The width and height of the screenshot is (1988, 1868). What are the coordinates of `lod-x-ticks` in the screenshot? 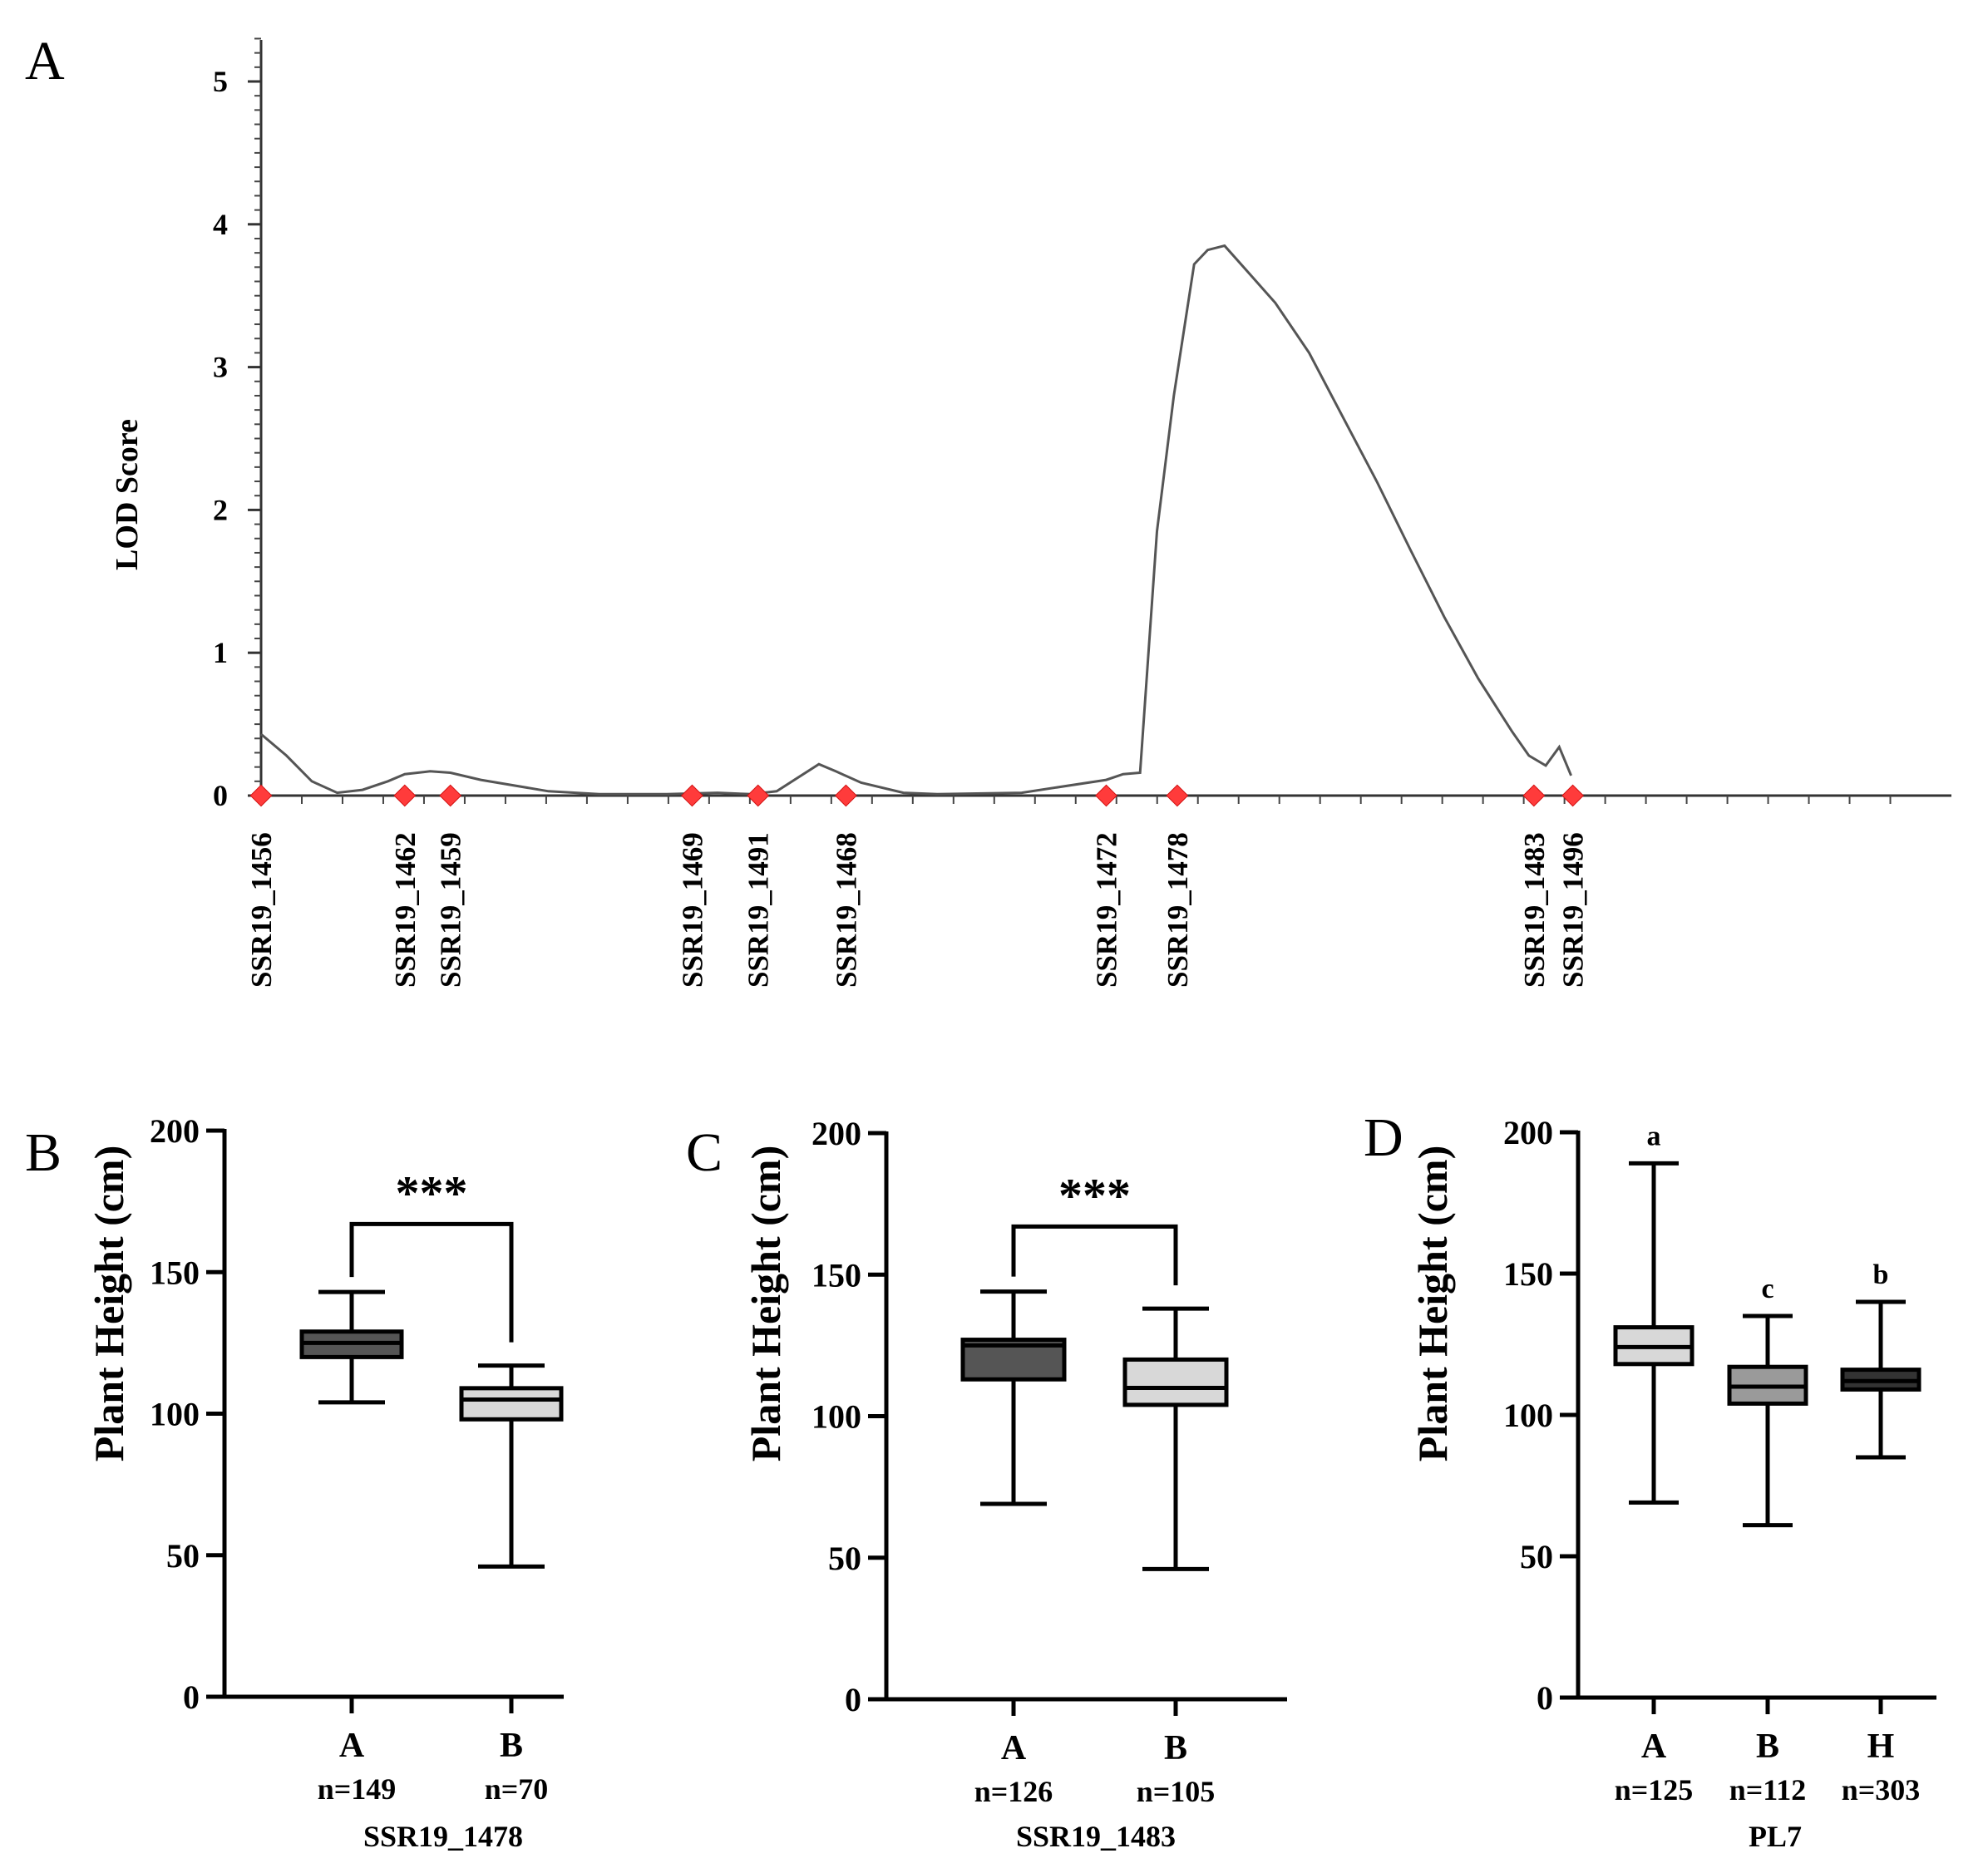 It's located at (1096, 800).